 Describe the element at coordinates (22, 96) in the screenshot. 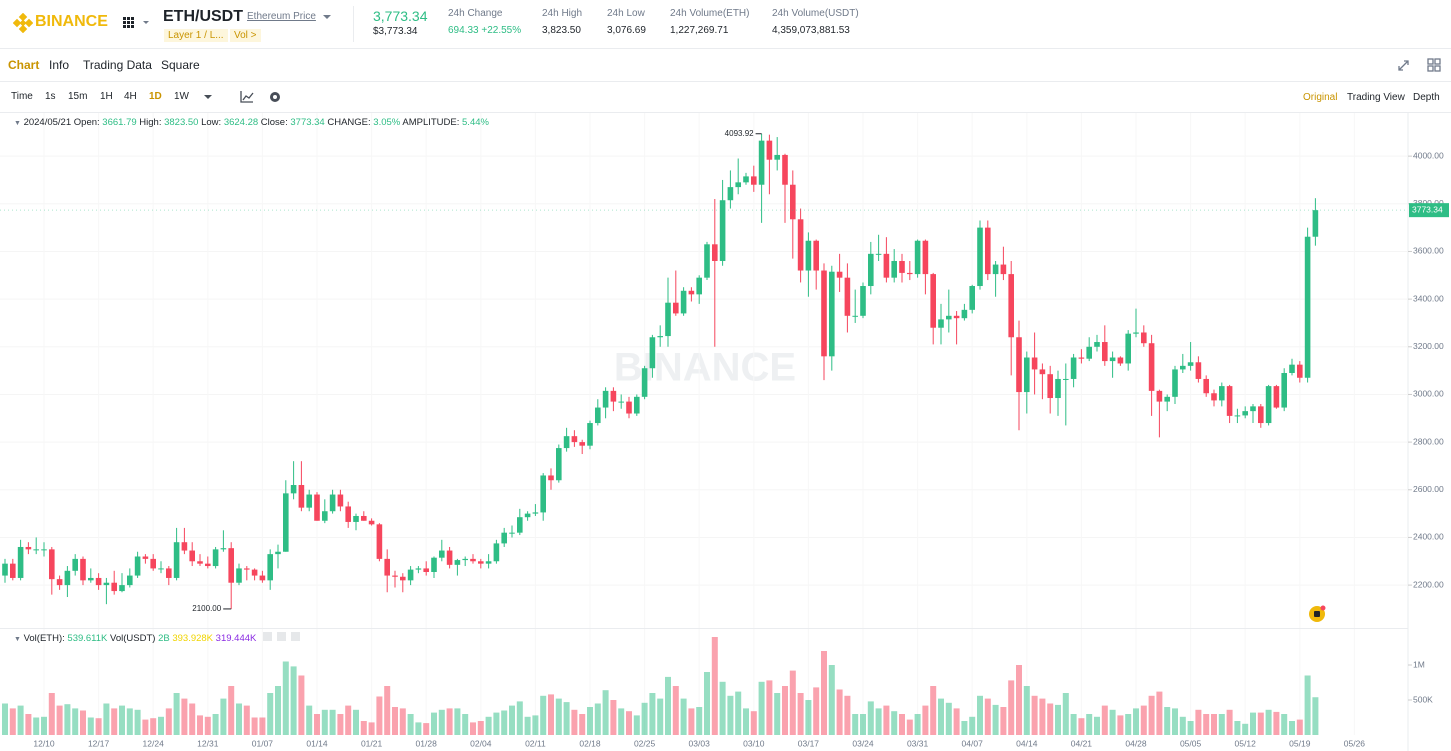

I see `interval: Time` at that location.